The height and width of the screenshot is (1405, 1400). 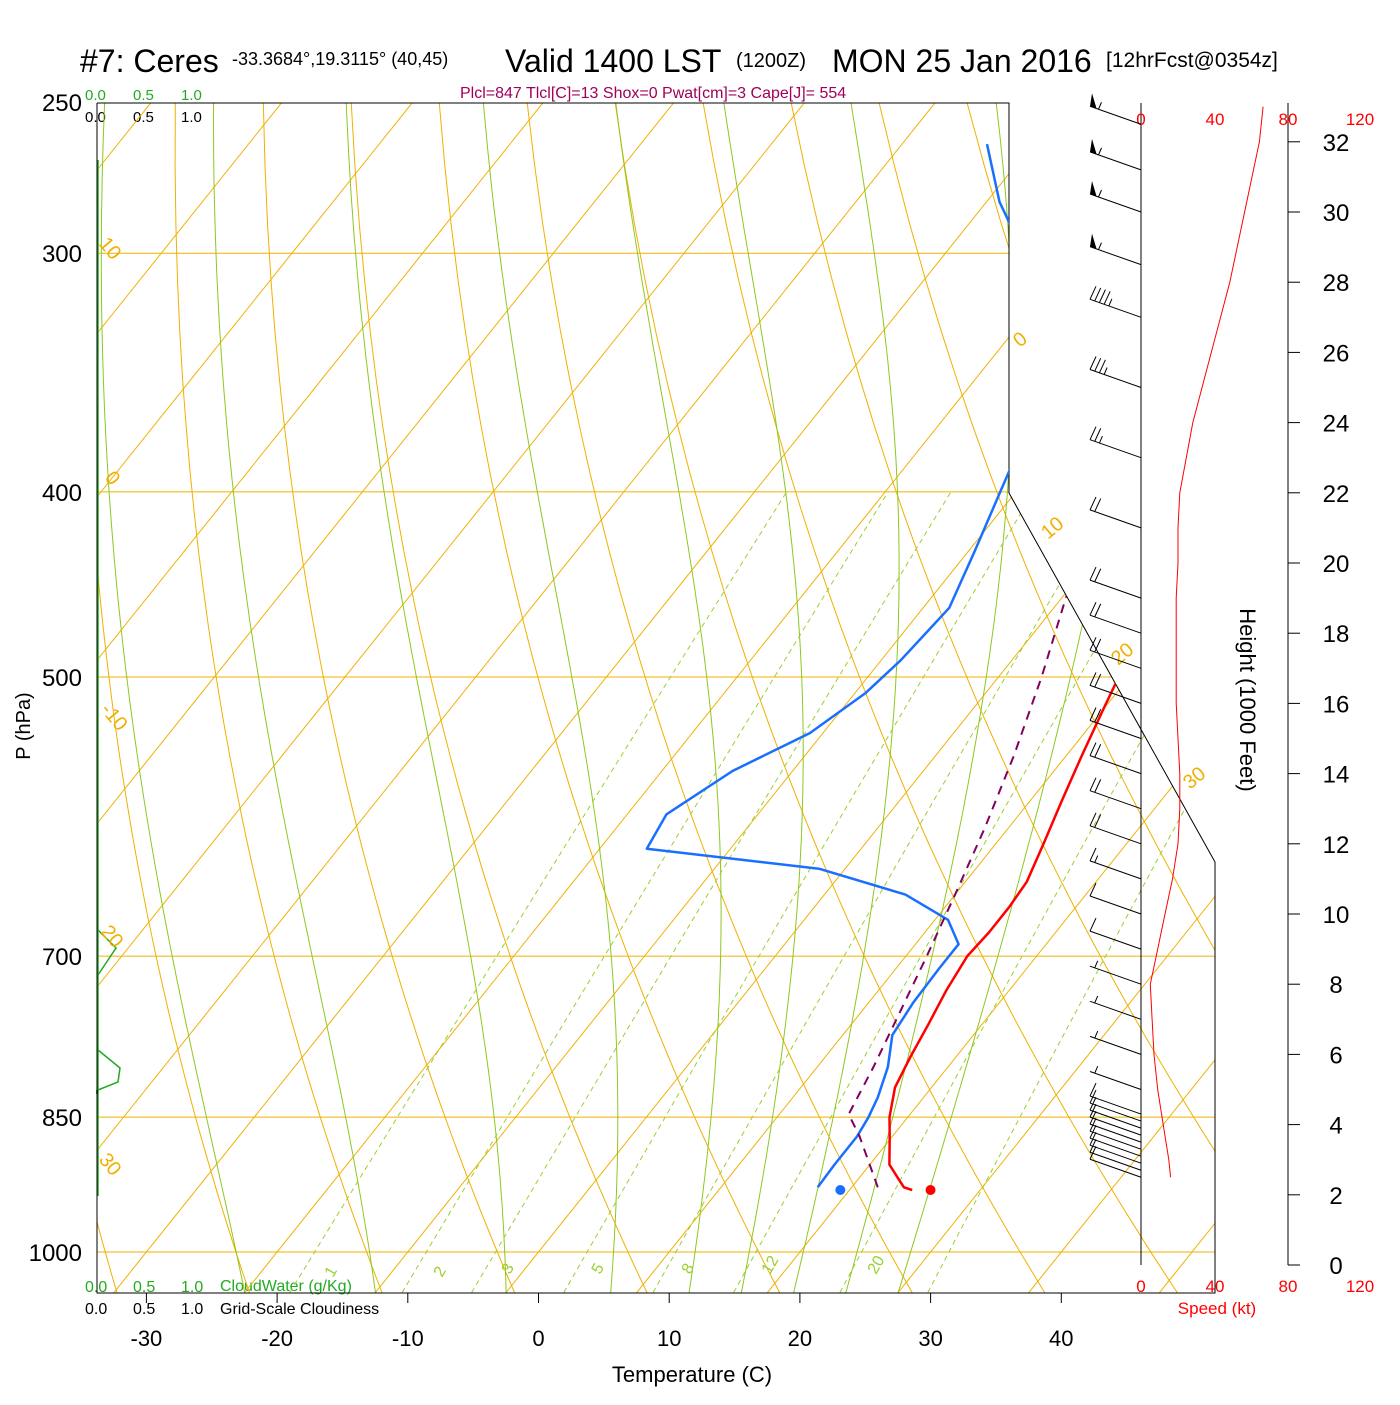 I want to click on x-tick-label: 10, so click(x=669, y=1338).